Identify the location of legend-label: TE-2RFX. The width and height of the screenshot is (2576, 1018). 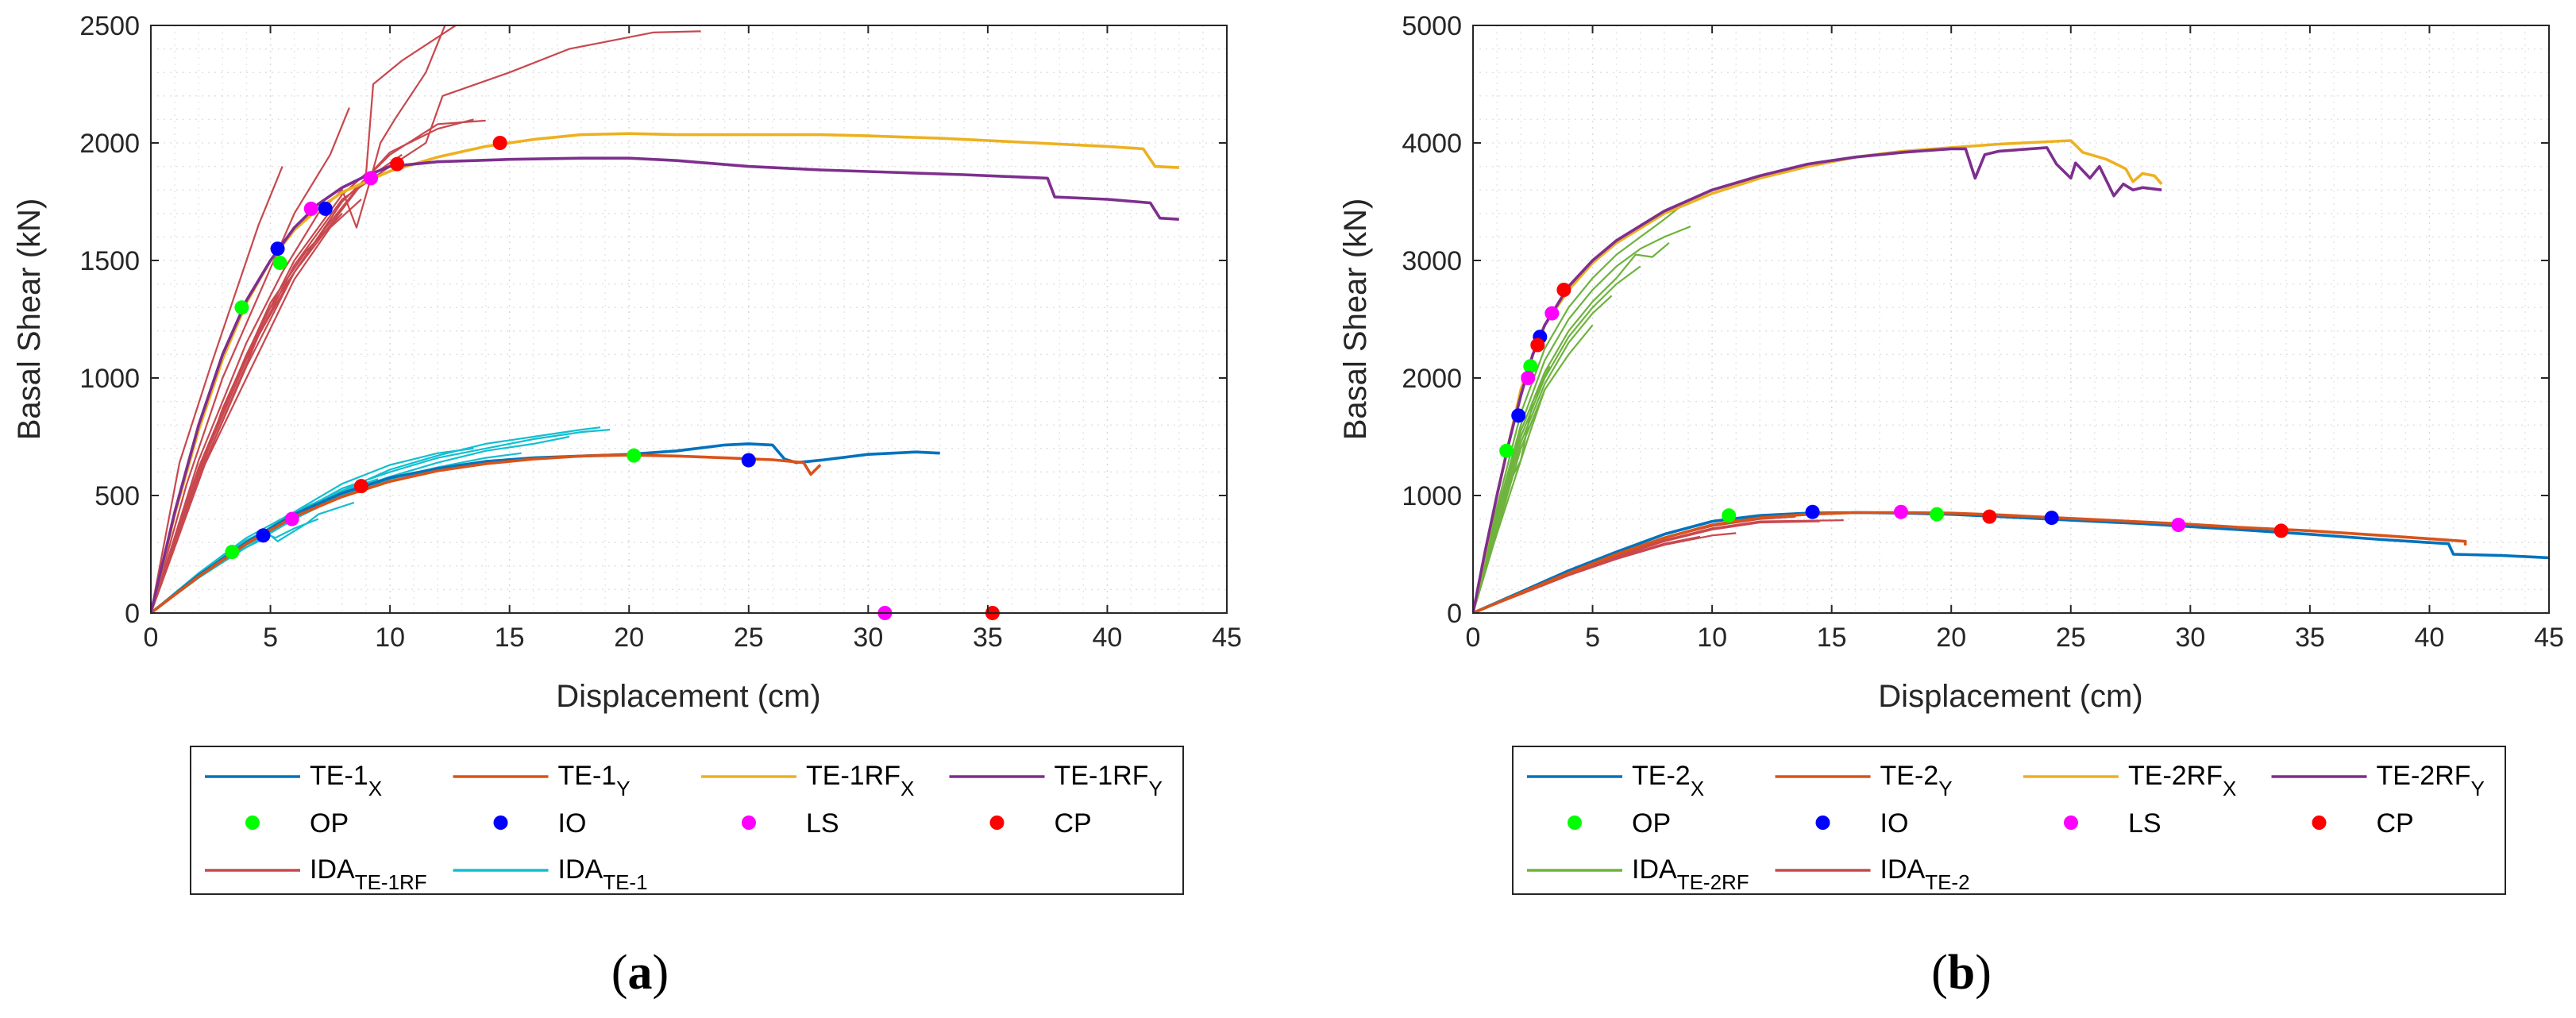
(2182, 780).